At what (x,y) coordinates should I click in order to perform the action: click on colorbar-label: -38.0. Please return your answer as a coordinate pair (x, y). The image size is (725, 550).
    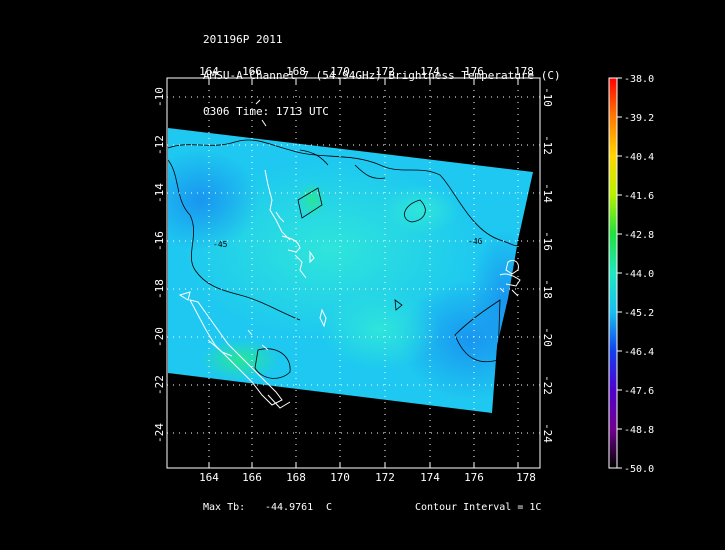
    Looking at the image, I should click on (639, 79).